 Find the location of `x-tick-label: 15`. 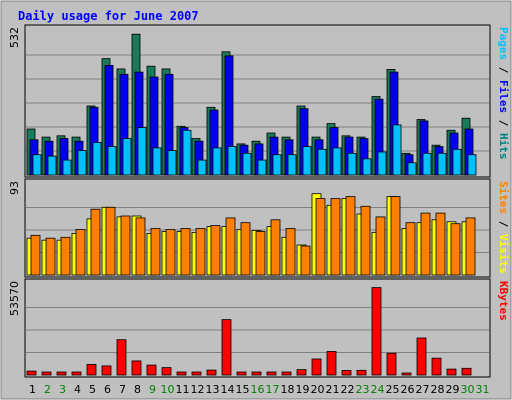

x-tick-label: 15 is located at coordinates (243, 389).